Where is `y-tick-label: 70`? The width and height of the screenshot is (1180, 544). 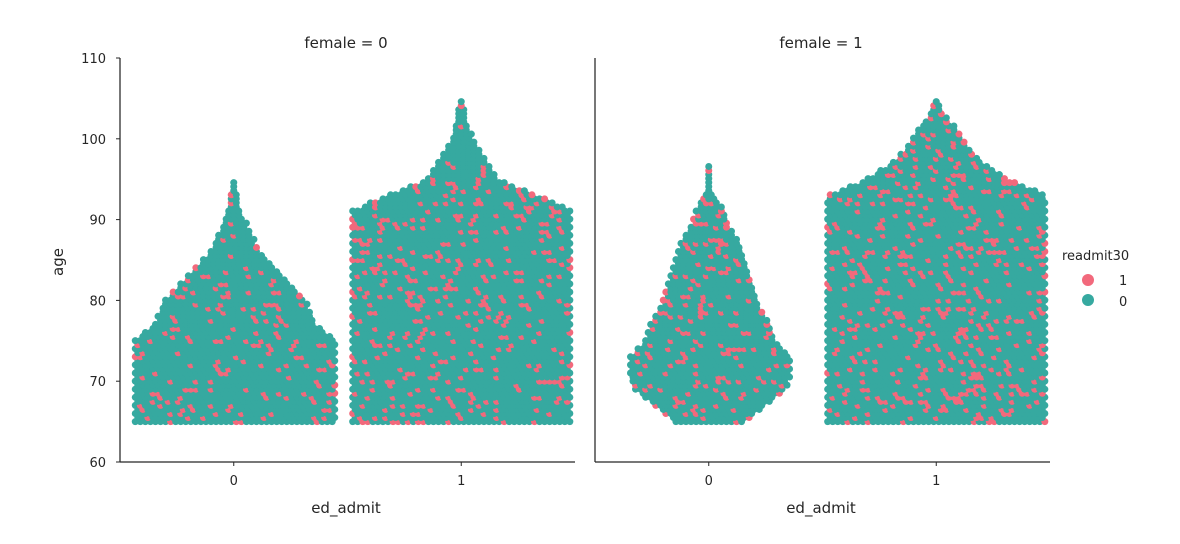
y-tick-label: 70 is located at coordinates (97, 382).